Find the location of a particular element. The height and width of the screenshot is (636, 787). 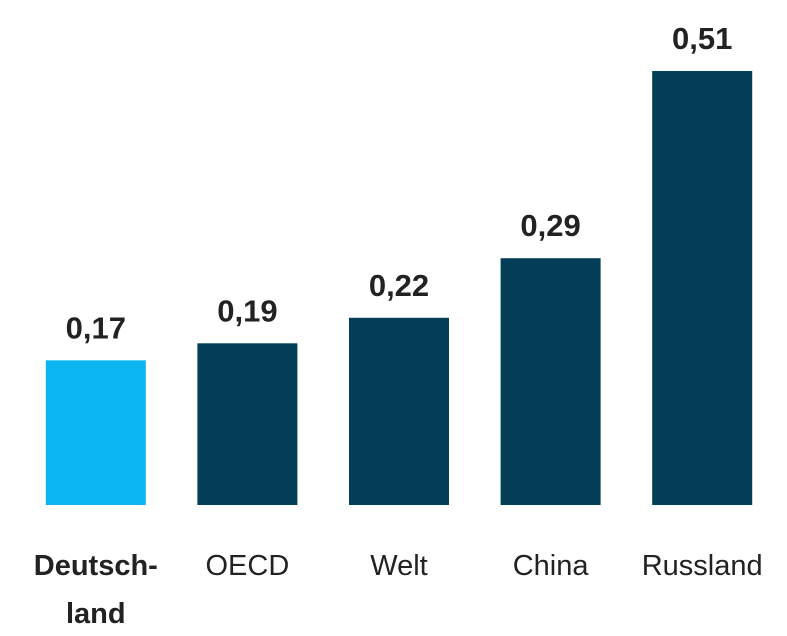

value-label: 0,51 is located at coordinates (702, 38).